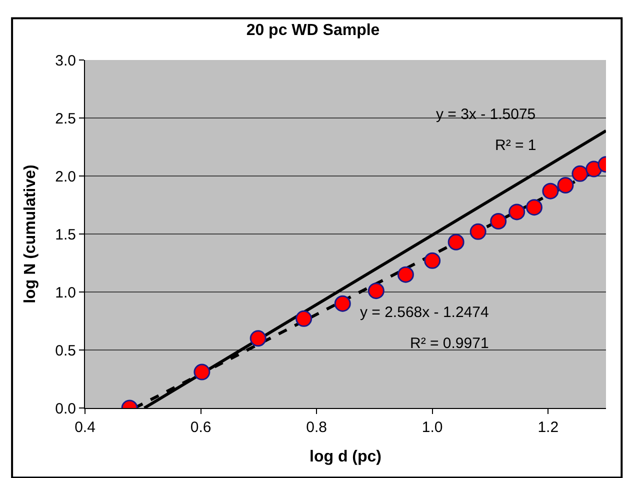 This screenshot has height=478, width=626. What do you see at coordinates (31, 234) in the screenshot?
I see `y-axis-title: log N (cumulative)` at bounding box center [31, 234].